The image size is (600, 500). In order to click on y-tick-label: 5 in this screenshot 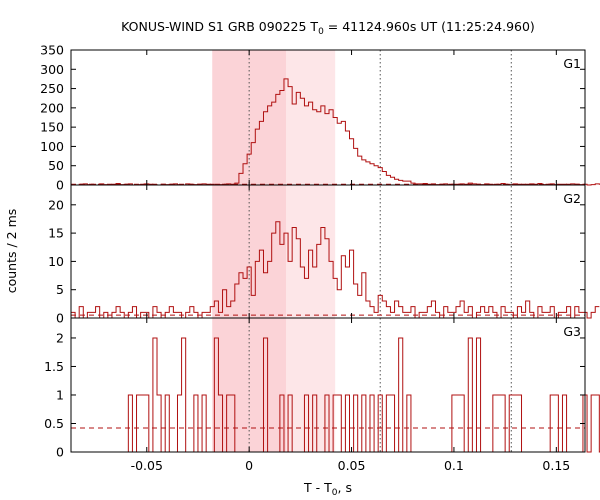, I will do `click(60, 289)`.